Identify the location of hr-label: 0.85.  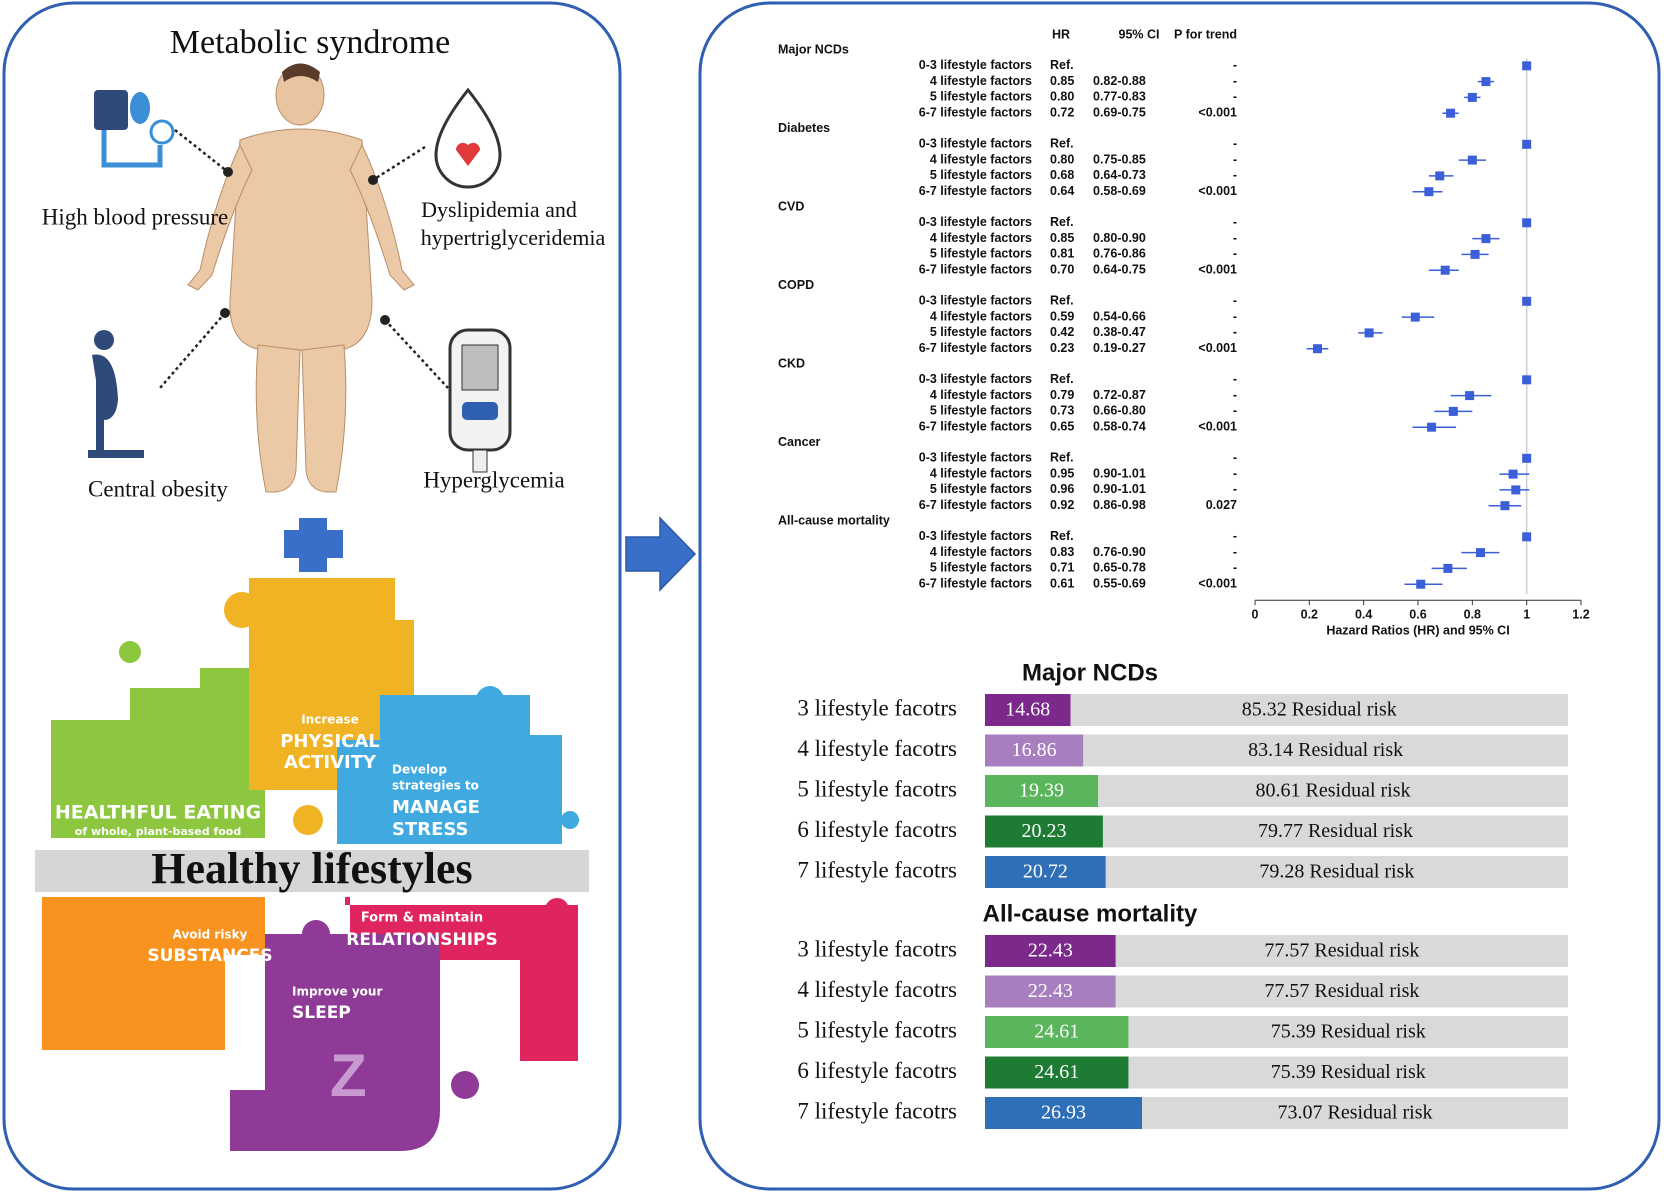
(1062, 238).